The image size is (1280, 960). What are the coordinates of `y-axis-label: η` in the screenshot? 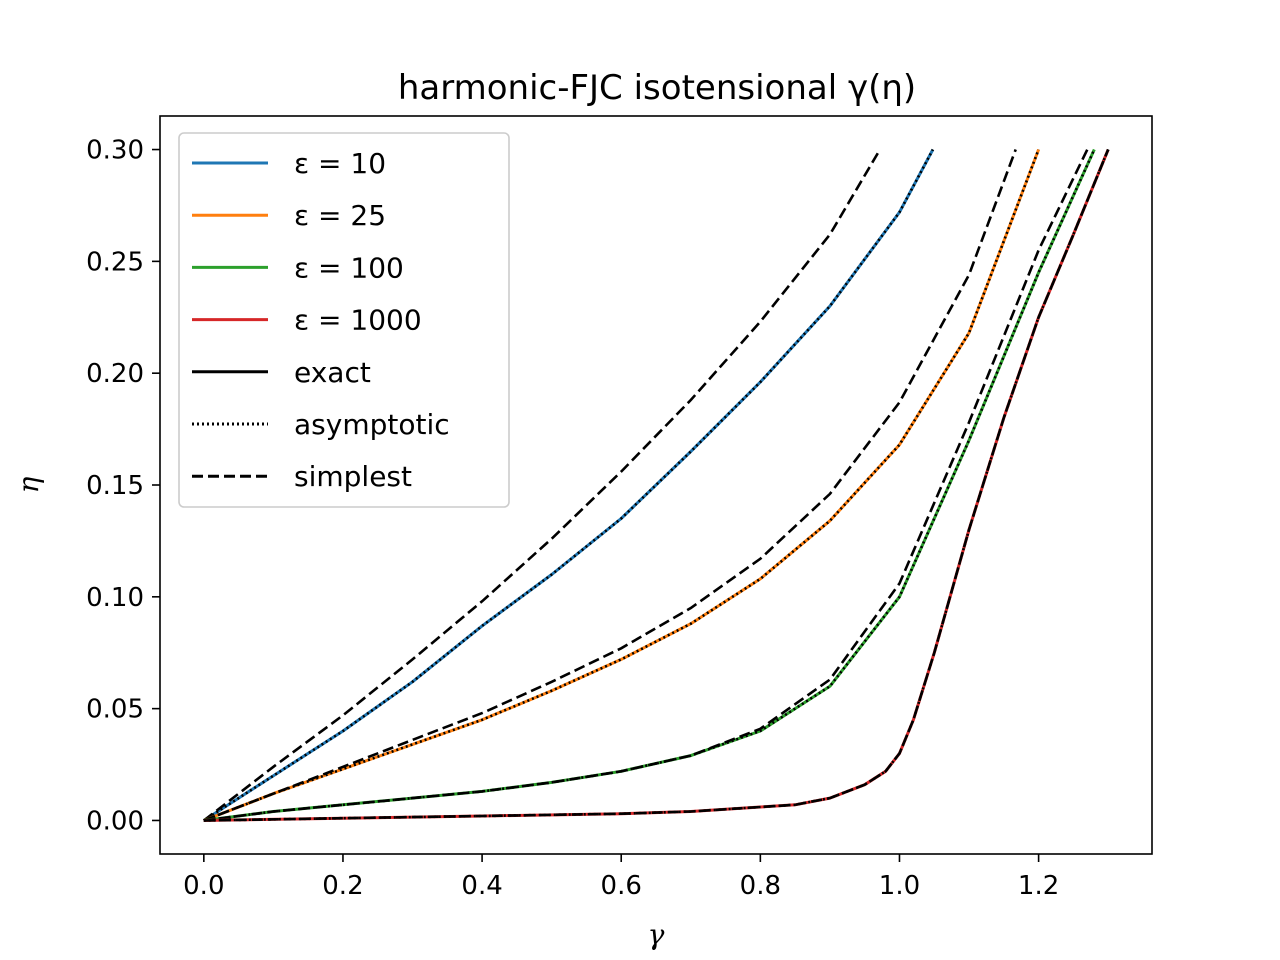 It's located at (28, 484).